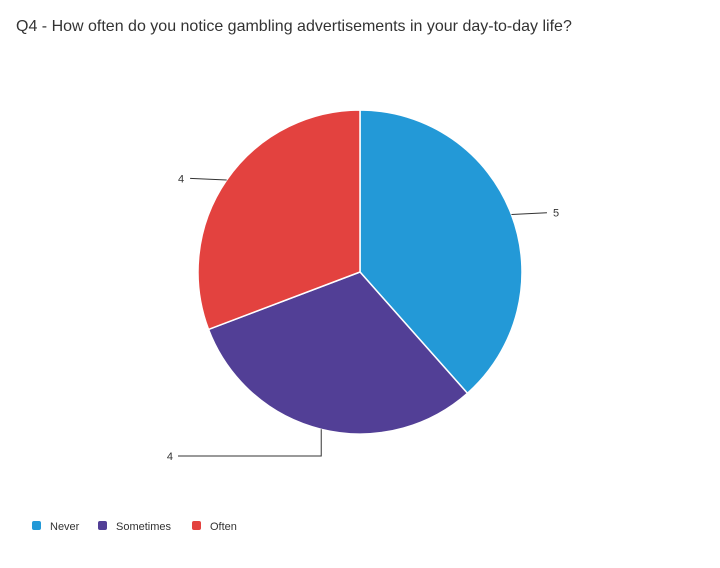  I want to click on legend-label-sometimes: Sometimes, so click(144, 527).